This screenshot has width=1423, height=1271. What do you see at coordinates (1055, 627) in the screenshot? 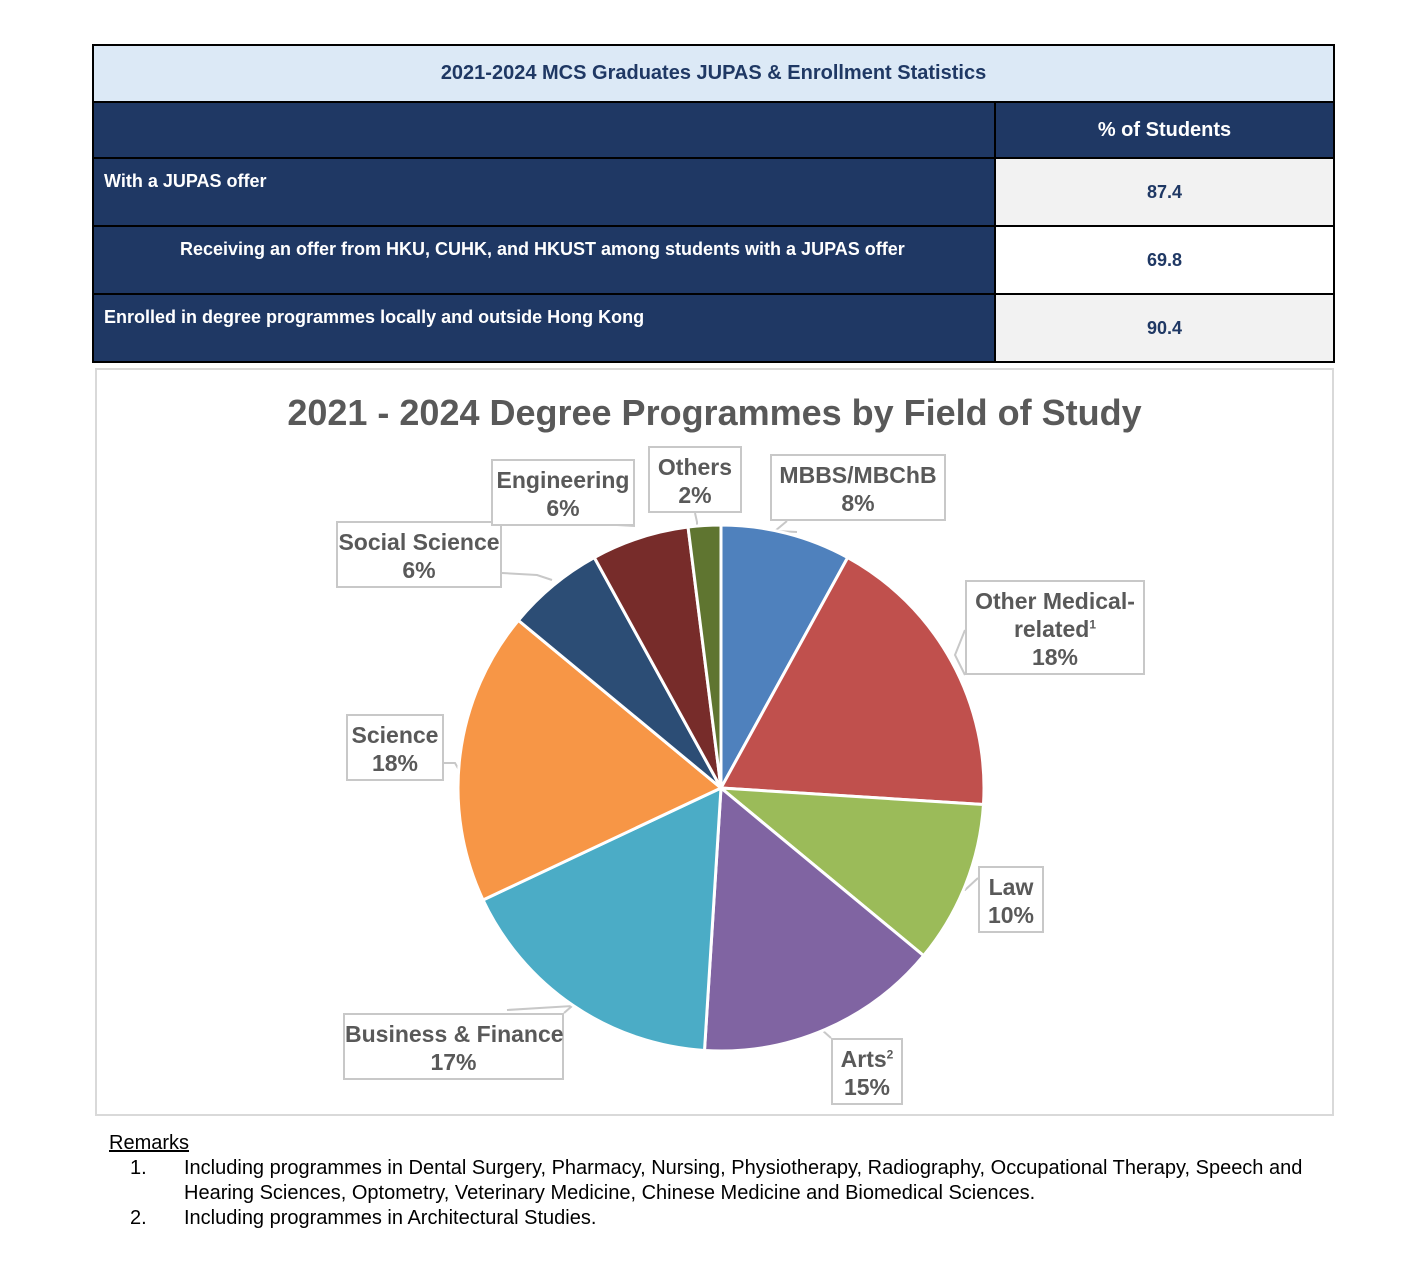
I see `label-other-medical: Other Medical- related1 18%` at bounding box center [1055, 627].